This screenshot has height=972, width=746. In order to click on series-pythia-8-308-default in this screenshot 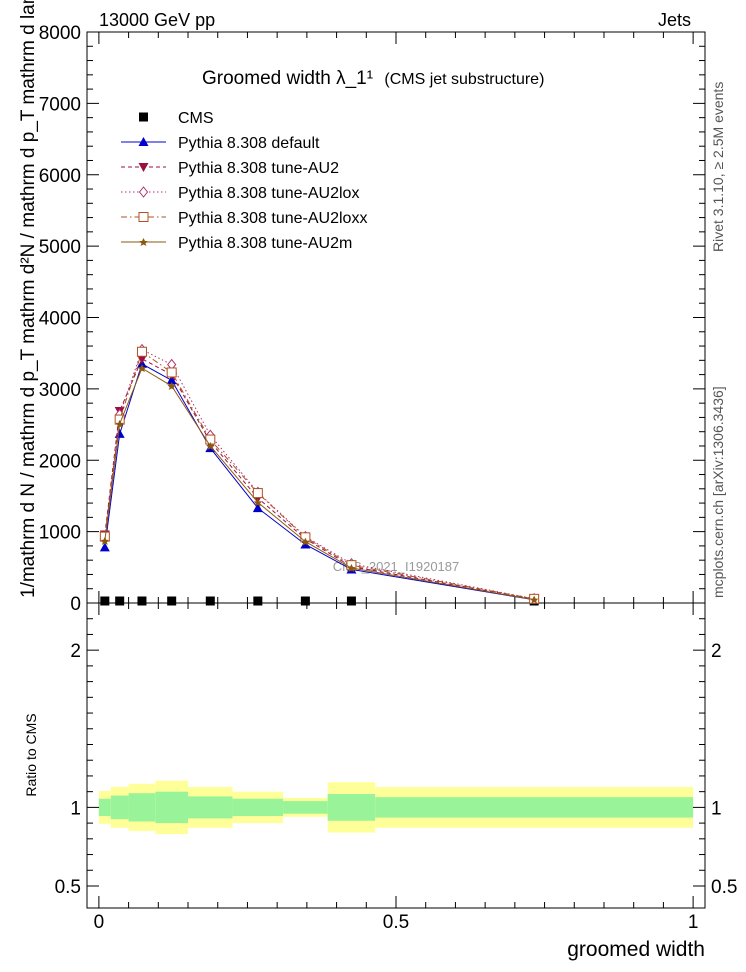, I will do `click(319, 481)`.